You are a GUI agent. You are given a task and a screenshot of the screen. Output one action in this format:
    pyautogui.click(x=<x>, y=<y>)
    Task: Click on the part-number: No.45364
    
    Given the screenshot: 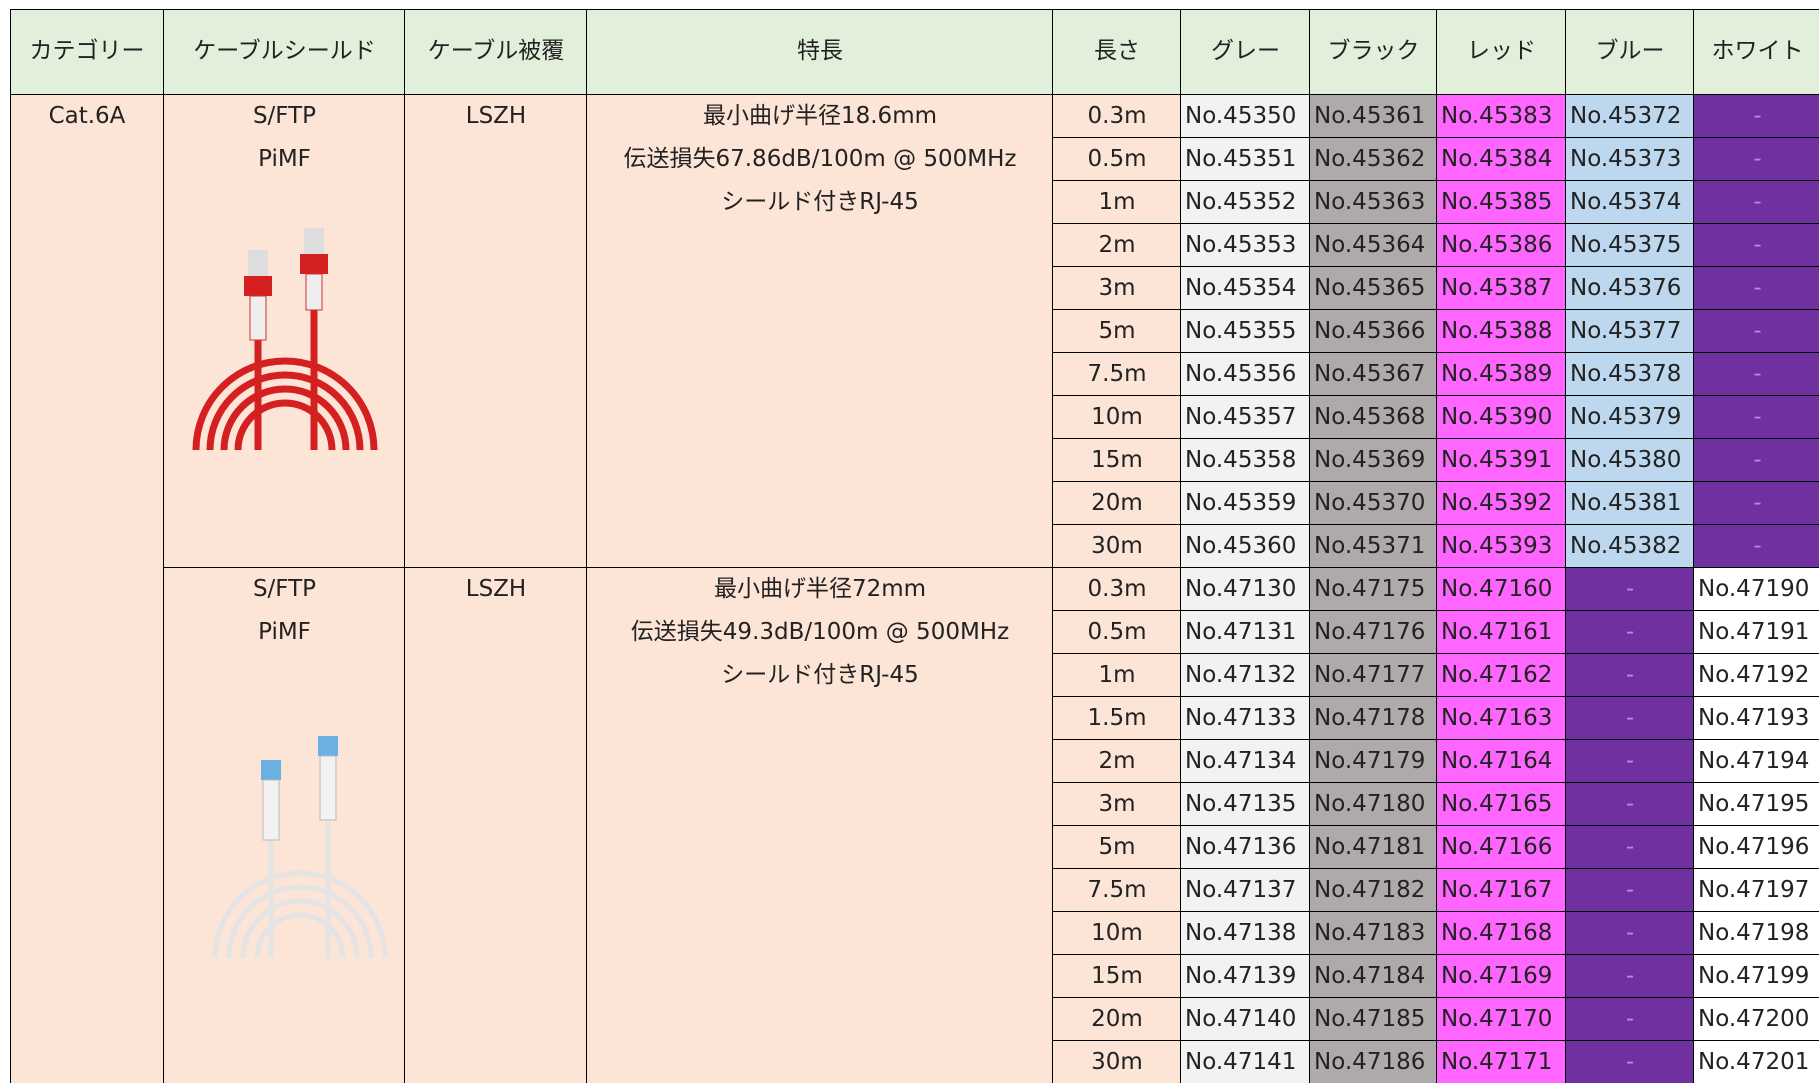 What is the action you would take?
    pyautogui.click(x=1370, y=245)
    